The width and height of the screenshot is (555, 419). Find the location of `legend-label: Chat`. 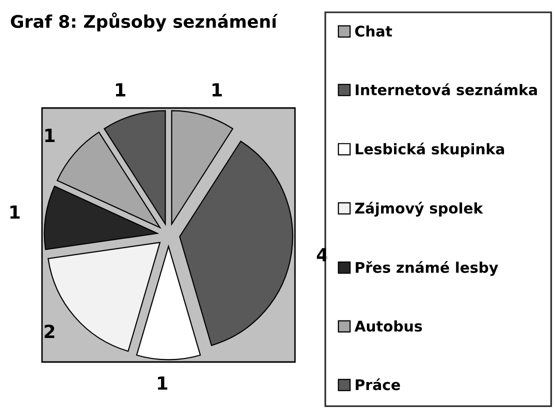

legend-label: Chat is located at coordinates (373, 31).